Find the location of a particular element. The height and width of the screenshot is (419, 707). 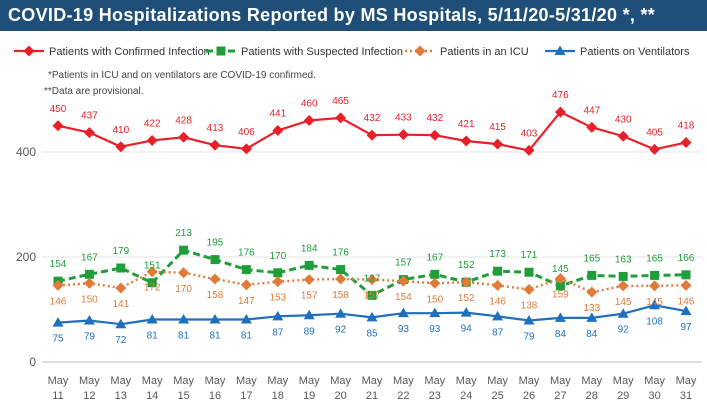

x-tick-label: May 30 is located at coordinates (654, 388).